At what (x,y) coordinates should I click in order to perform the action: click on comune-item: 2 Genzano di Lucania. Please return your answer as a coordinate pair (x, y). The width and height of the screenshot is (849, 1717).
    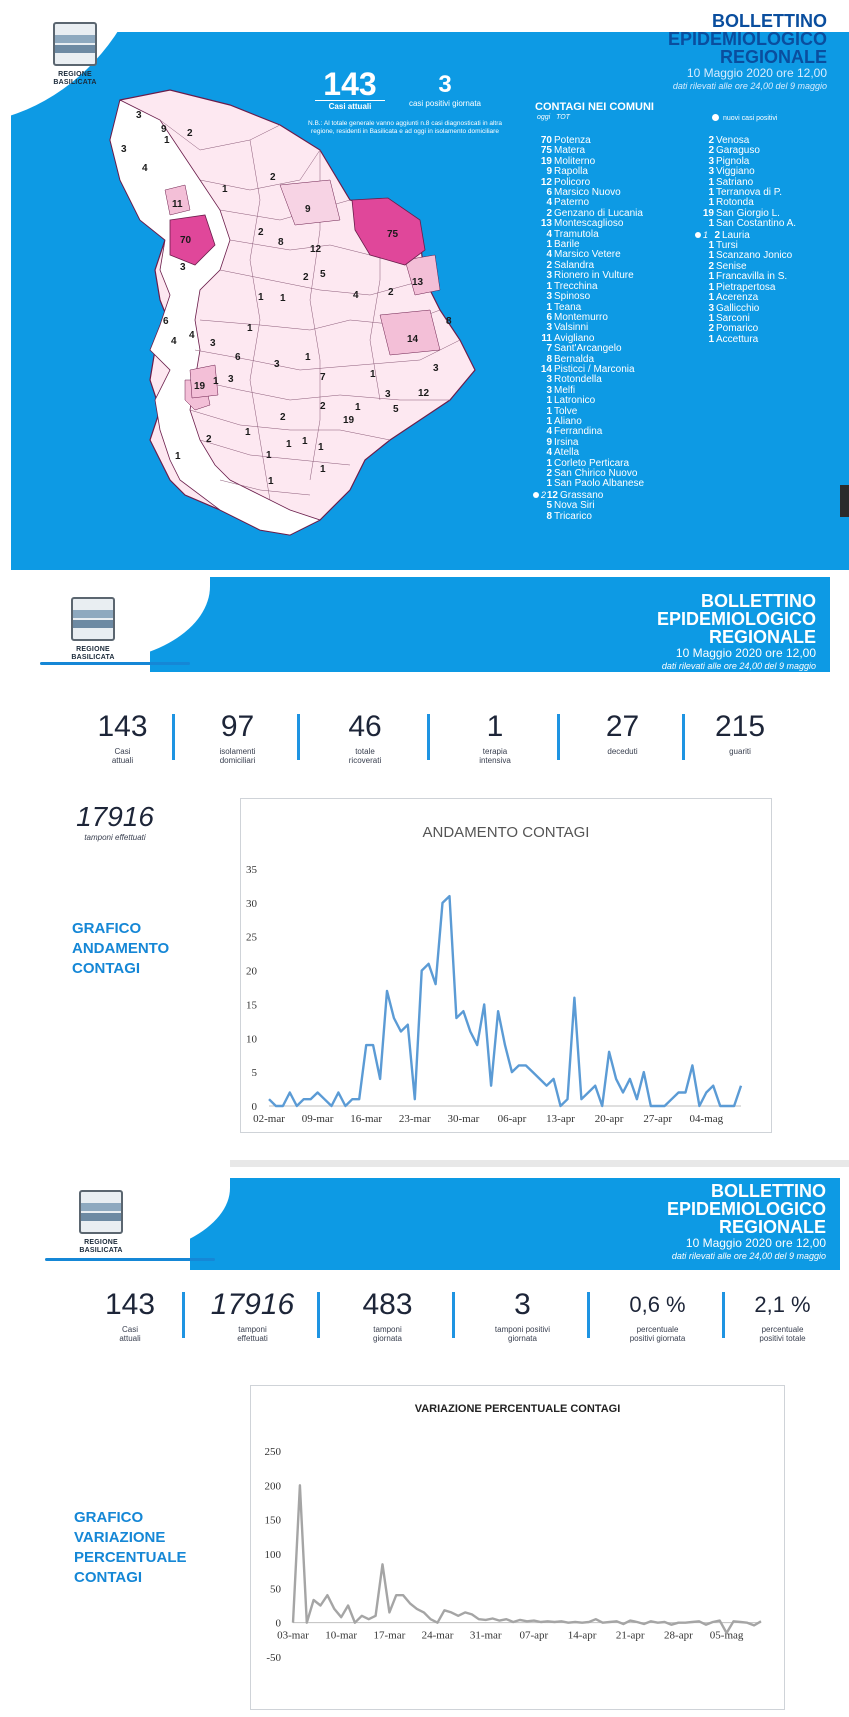
    Looking at the image, I should click on (586, 213).